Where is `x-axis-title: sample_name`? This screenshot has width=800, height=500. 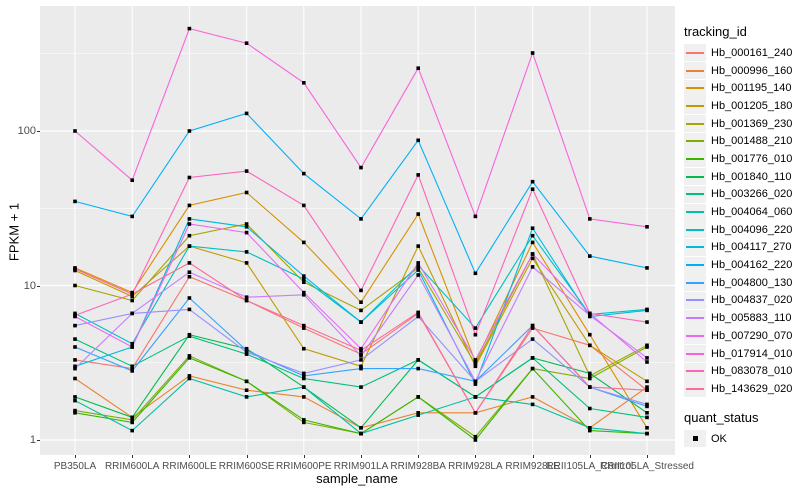
x-axis-title: sample_name is located at coordinates (357, 478).